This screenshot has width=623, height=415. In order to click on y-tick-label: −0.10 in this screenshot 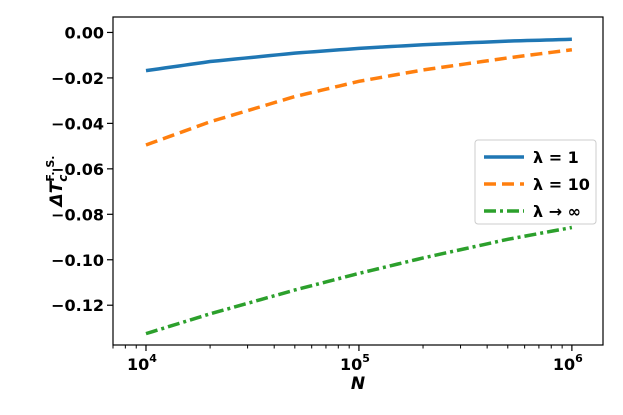, I will do `click(77, 260)`.